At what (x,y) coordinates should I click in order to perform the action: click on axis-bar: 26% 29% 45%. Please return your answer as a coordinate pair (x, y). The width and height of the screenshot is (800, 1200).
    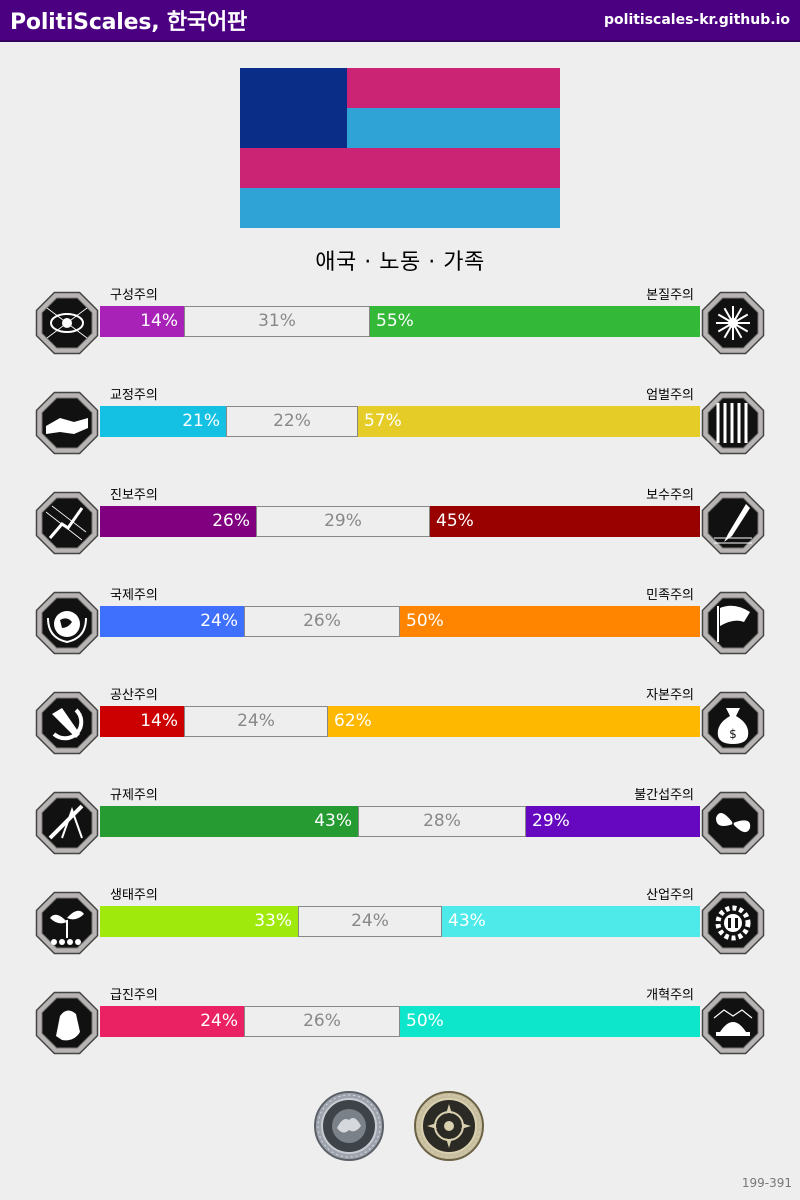
    Looking at the image, I should click on (400, 521).